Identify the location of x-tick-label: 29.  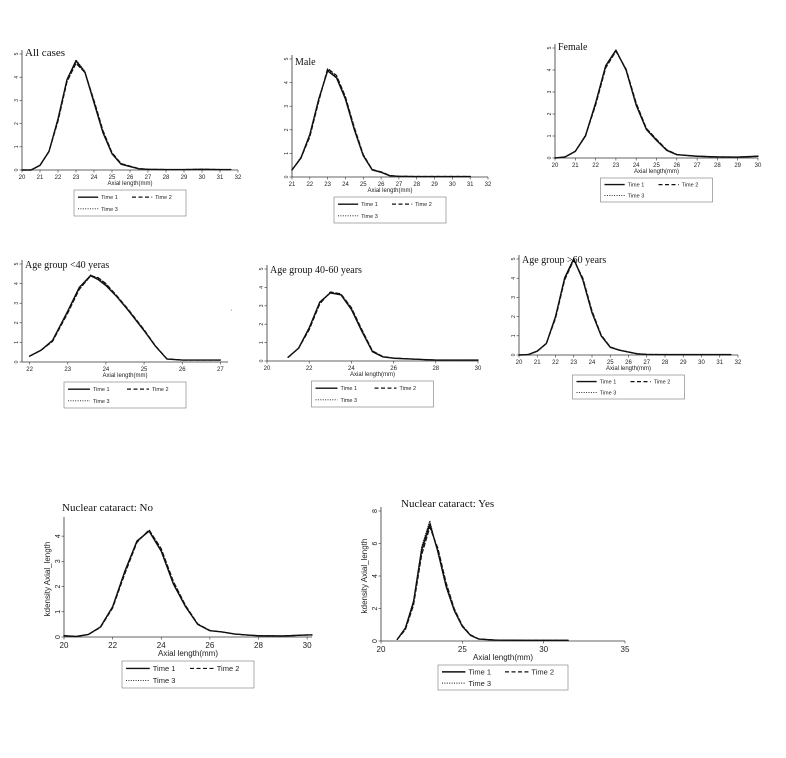
(737, 166).